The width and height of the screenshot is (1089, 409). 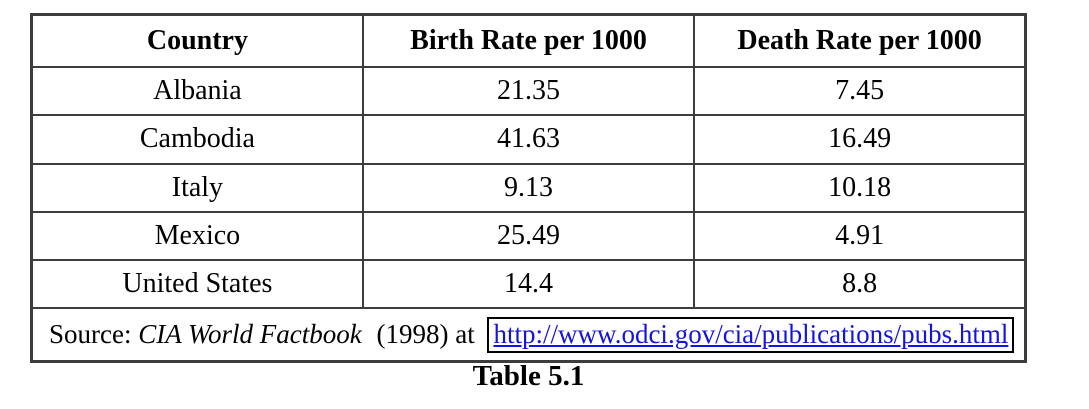 I want to click on table-row: Albania 21.35 7.45, so click(x=528, y=91).